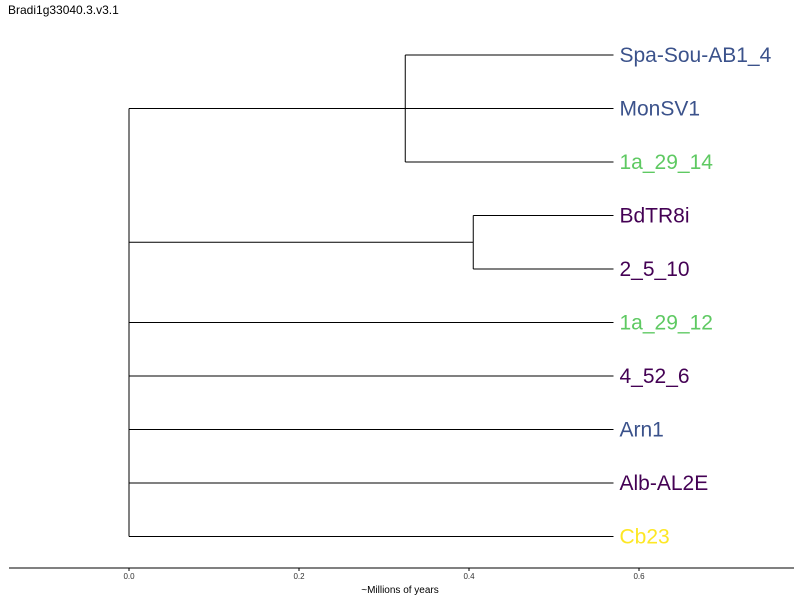 The image size is (800, 600). I want to click on x-axis-label: ~Millions of years, so click(400, 590).